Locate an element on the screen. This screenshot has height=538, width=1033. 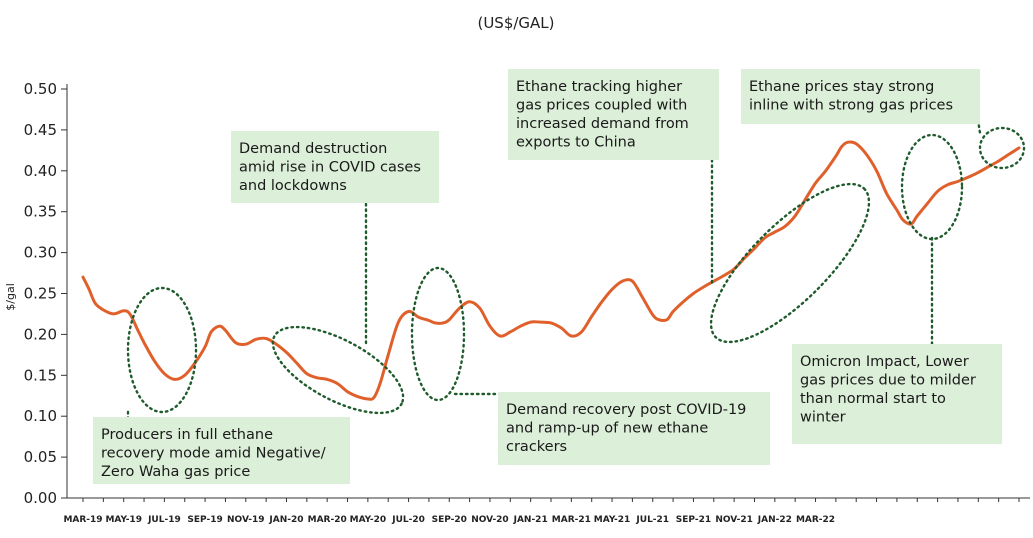
x-tick-label: MAR-20 is located at coordinates (327, 520).